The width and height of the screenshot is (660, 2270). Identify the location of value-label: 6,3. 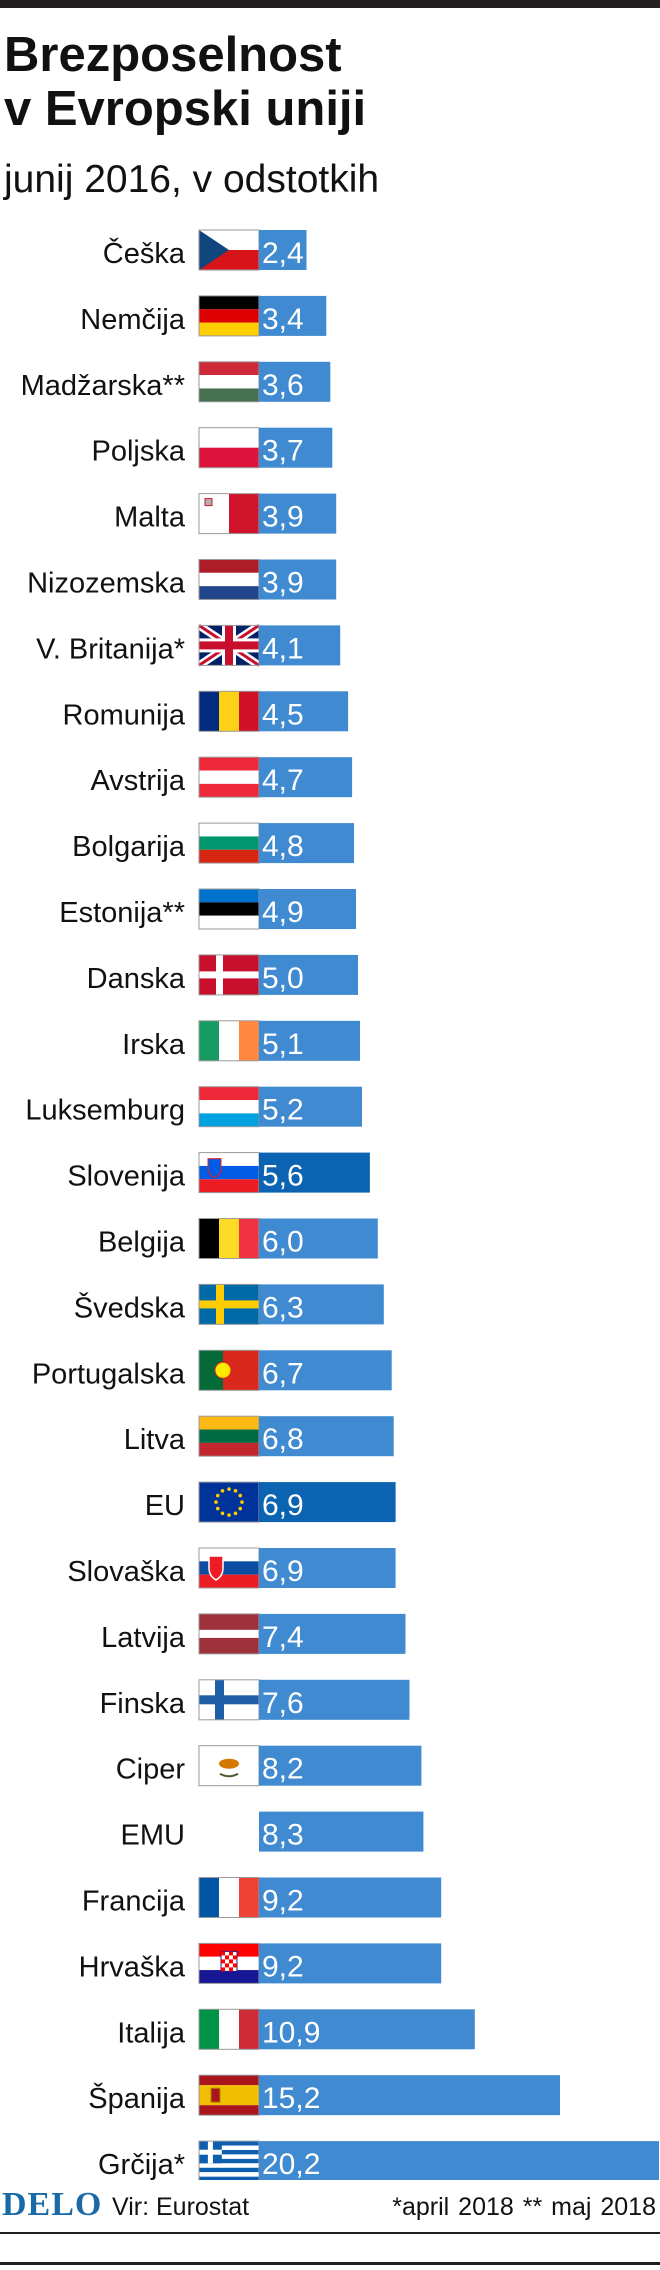
(283, 1307).